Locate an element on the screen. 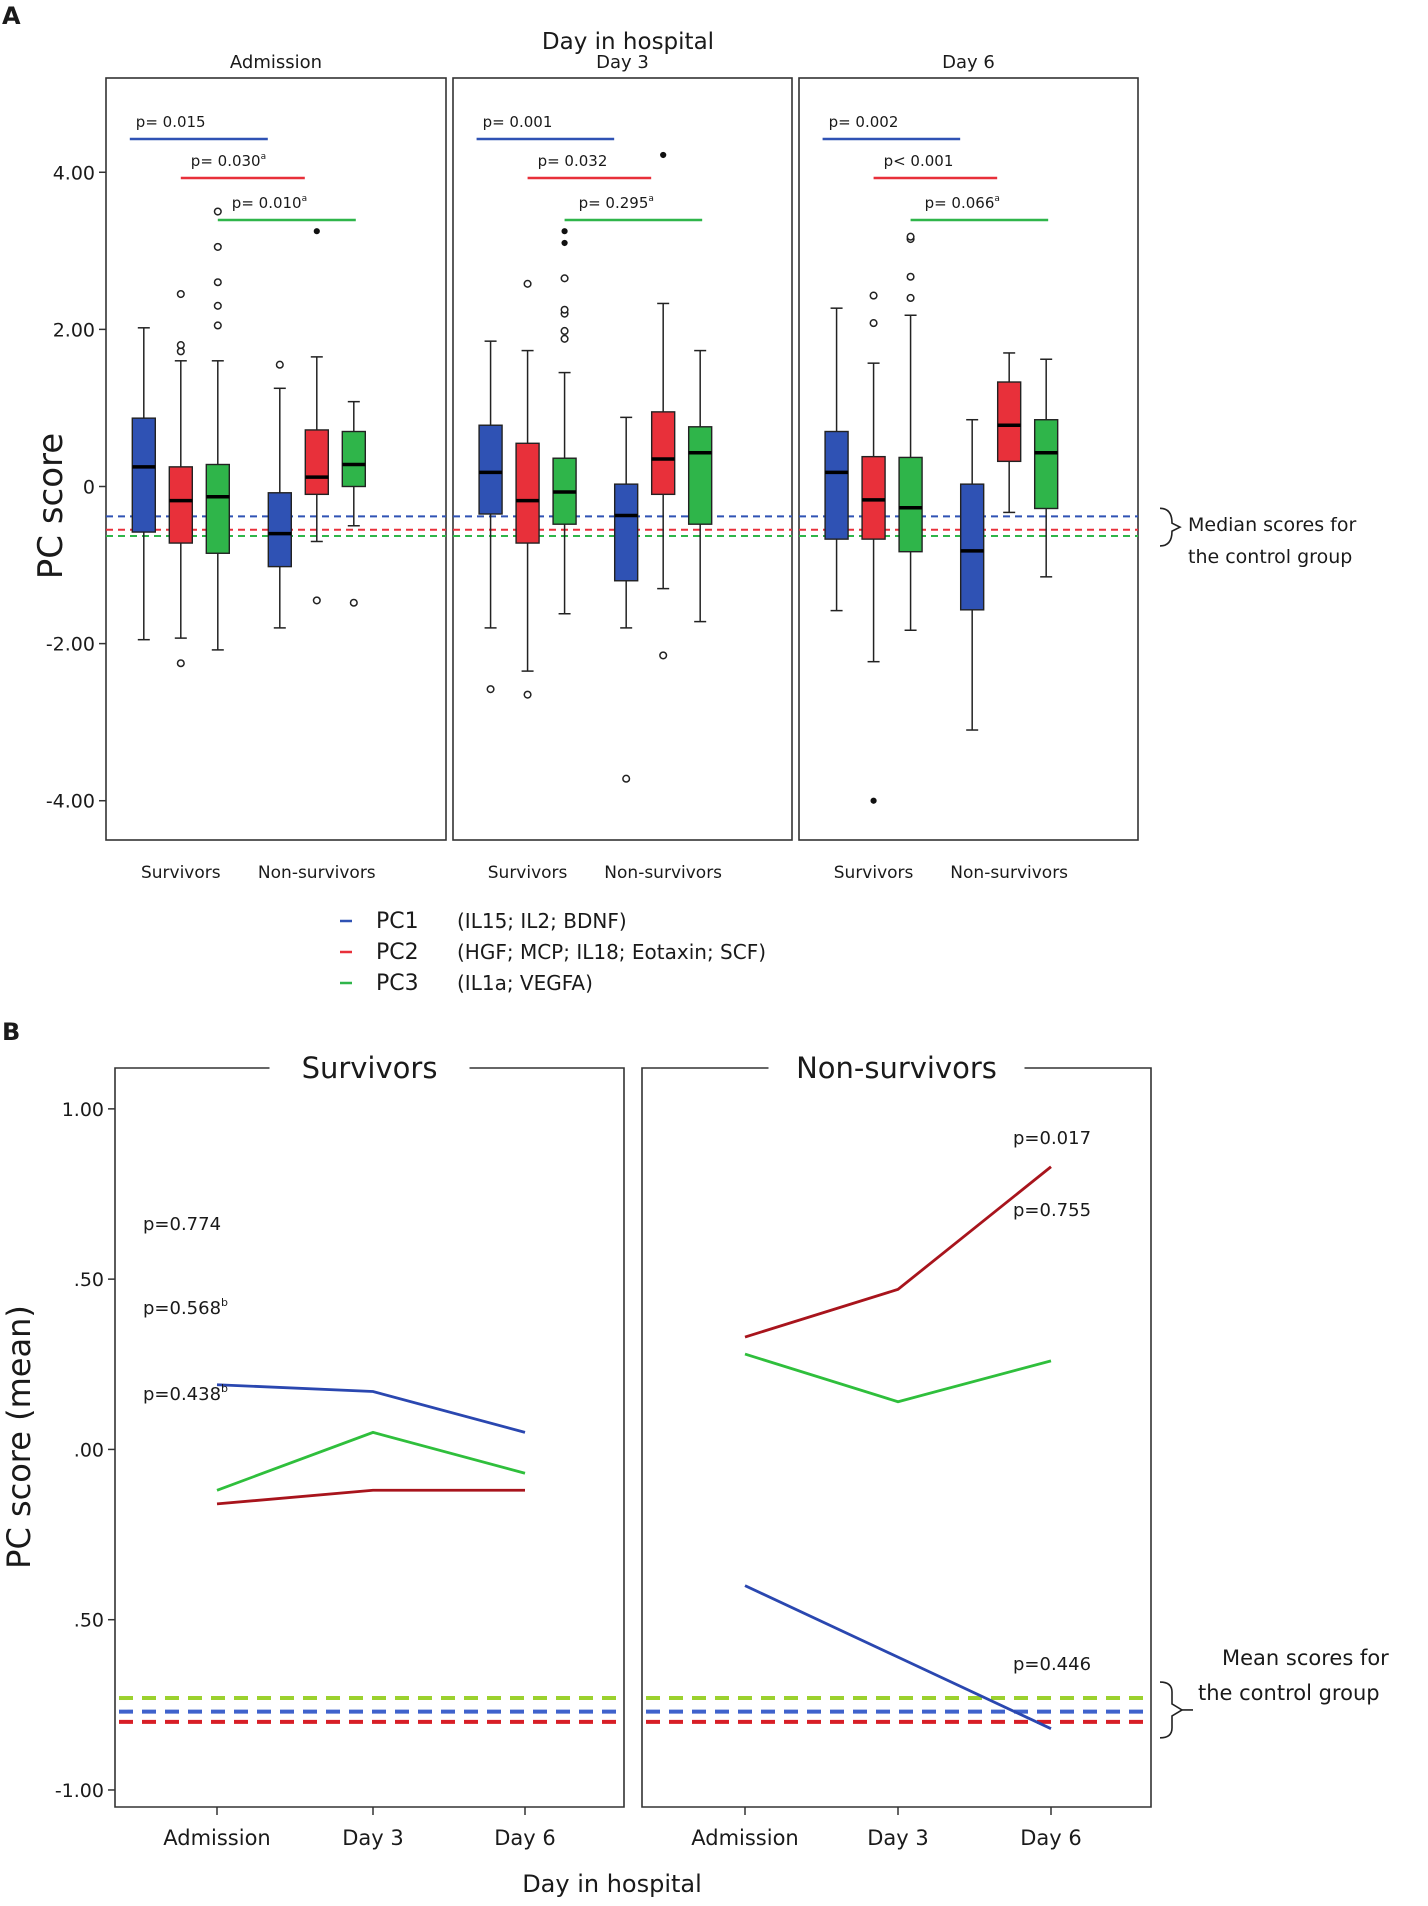  control-bracket is located at coordinates (1171, 1710).